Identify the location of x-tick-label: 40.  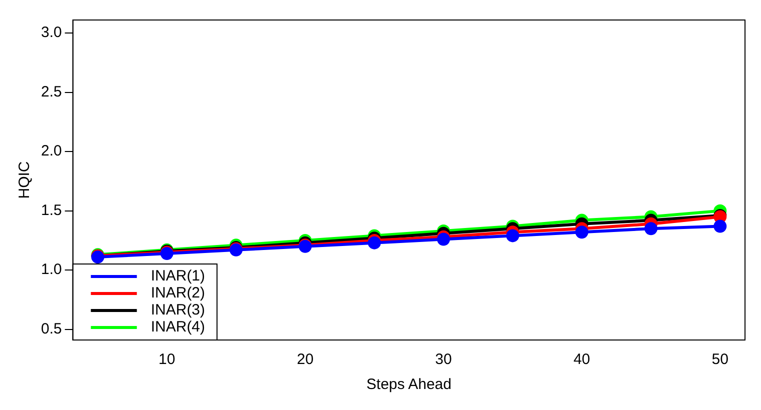
(581, 359).